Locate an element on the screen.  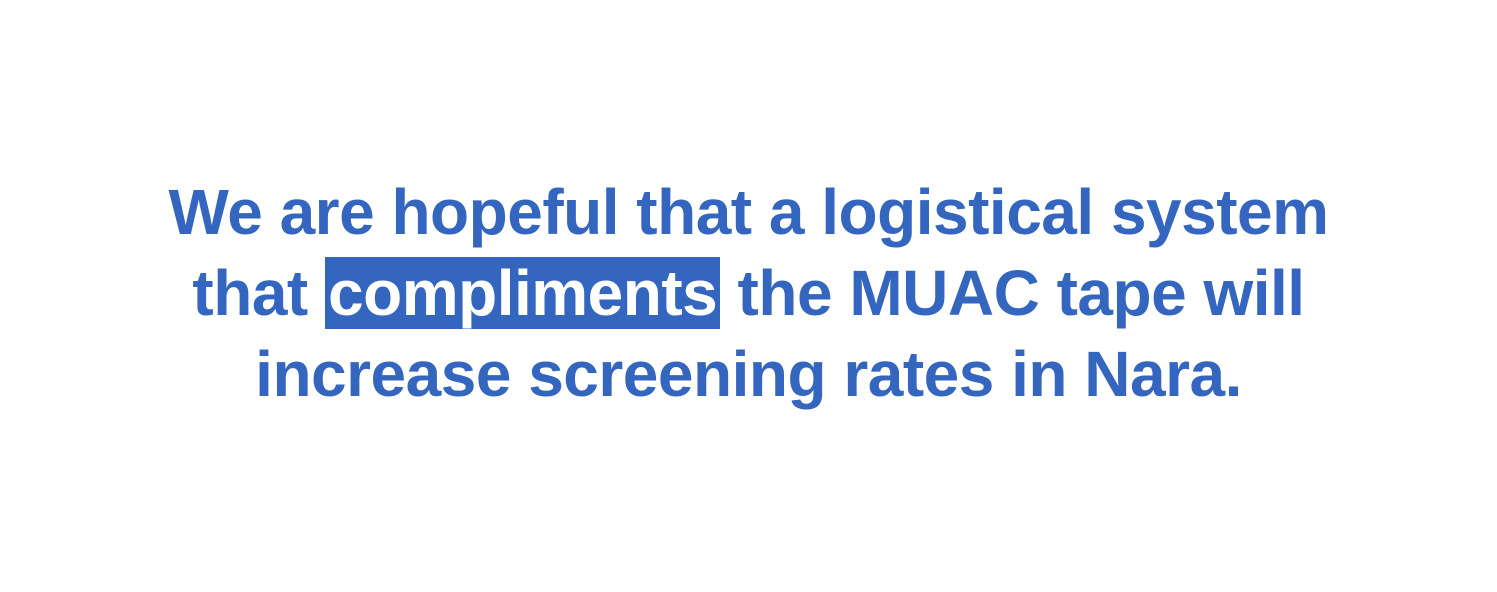
highlighted-word: compliments is located at coordinates (523, 293).